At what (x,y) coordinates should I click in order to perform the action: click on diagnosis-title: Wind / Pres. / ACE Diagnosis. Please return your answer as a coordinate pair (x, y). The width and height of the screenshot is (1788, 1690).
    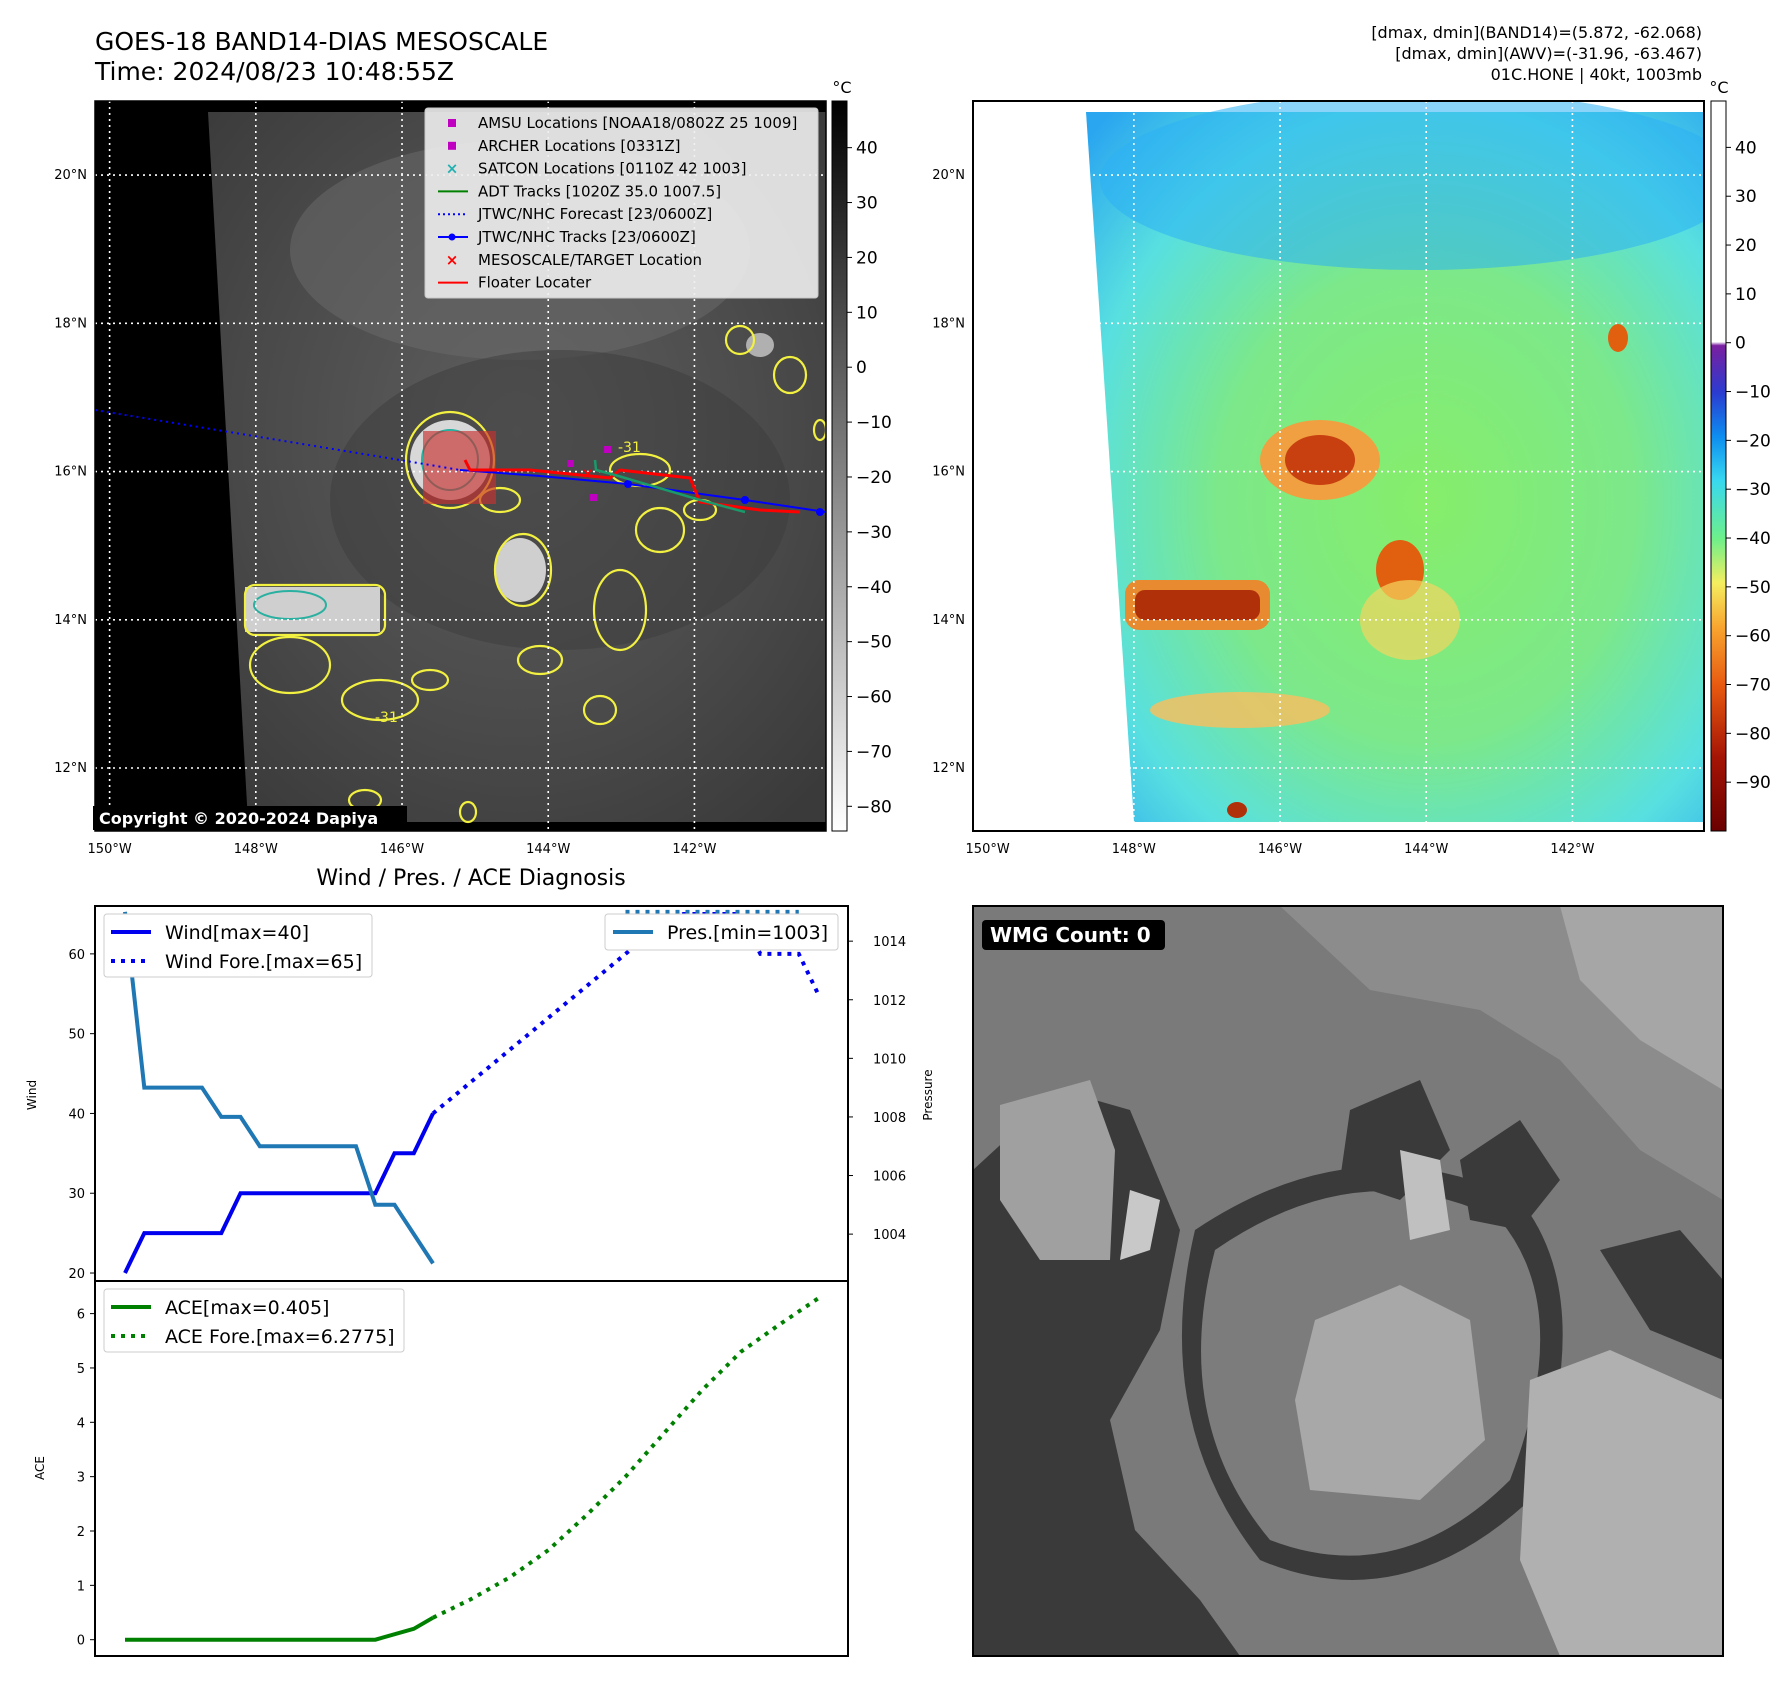
    Looking at the image, I should click on (470, 878).